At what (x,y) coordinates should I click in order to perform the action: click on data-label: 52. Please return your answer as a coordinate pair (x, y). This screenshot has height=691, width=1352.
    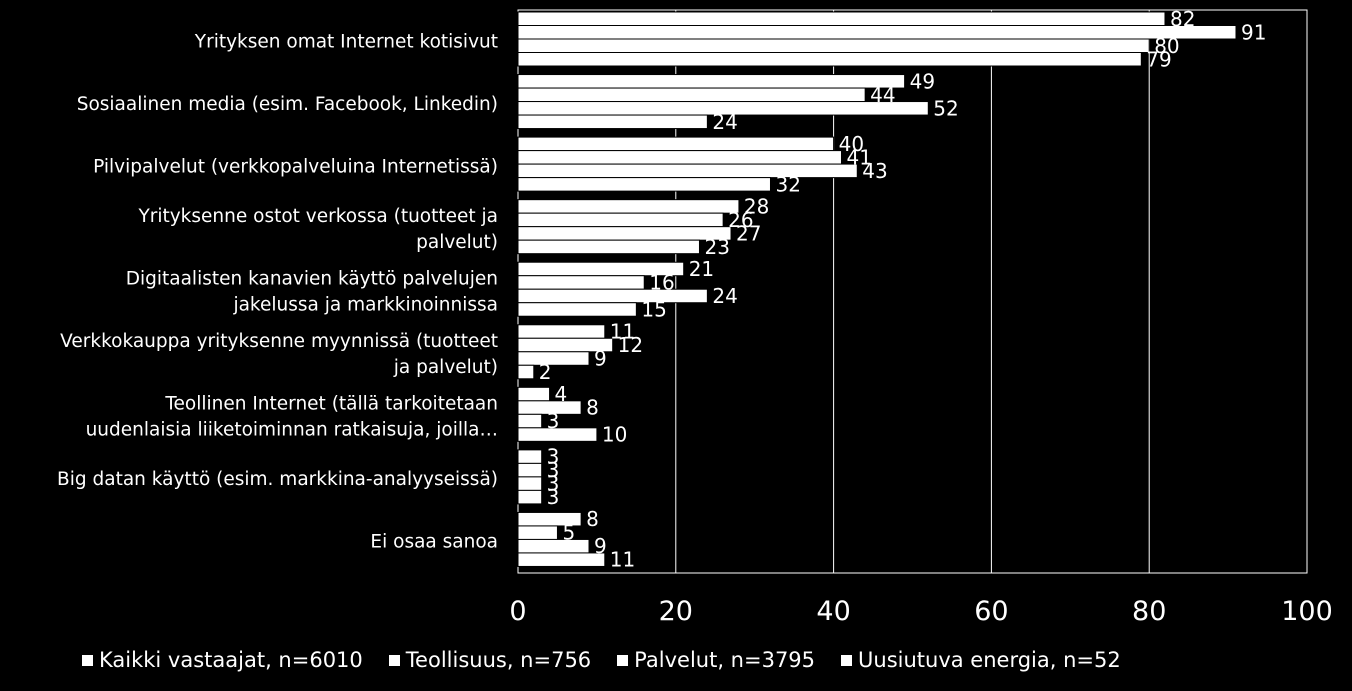
    Looking at the image, I should click on (945, 108).